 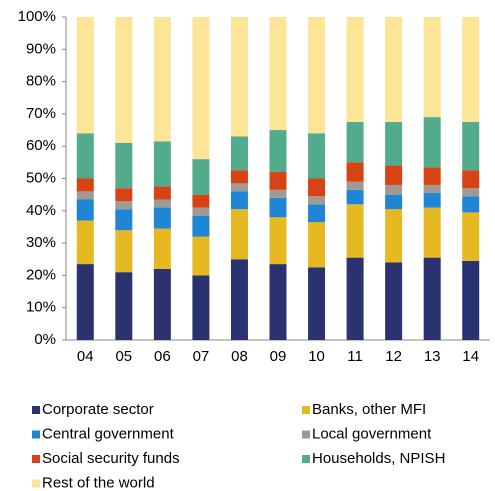 What do you see at coordinates (85, 356) in the screenshot?
I see `x-tick-label: 04` at bounding box center [85, 356].